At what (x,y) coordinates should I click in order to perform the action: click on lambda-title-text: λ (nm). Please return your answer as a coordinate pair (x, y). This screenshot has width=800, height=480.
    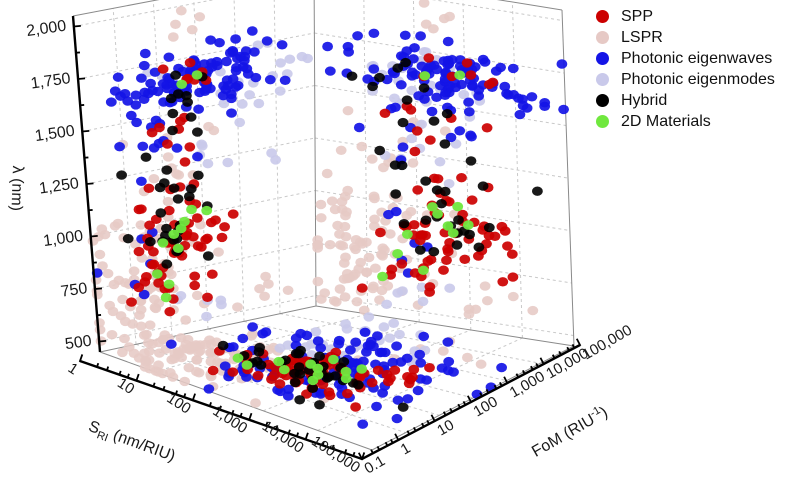
    Looking at the image, I should click on (17, 188).